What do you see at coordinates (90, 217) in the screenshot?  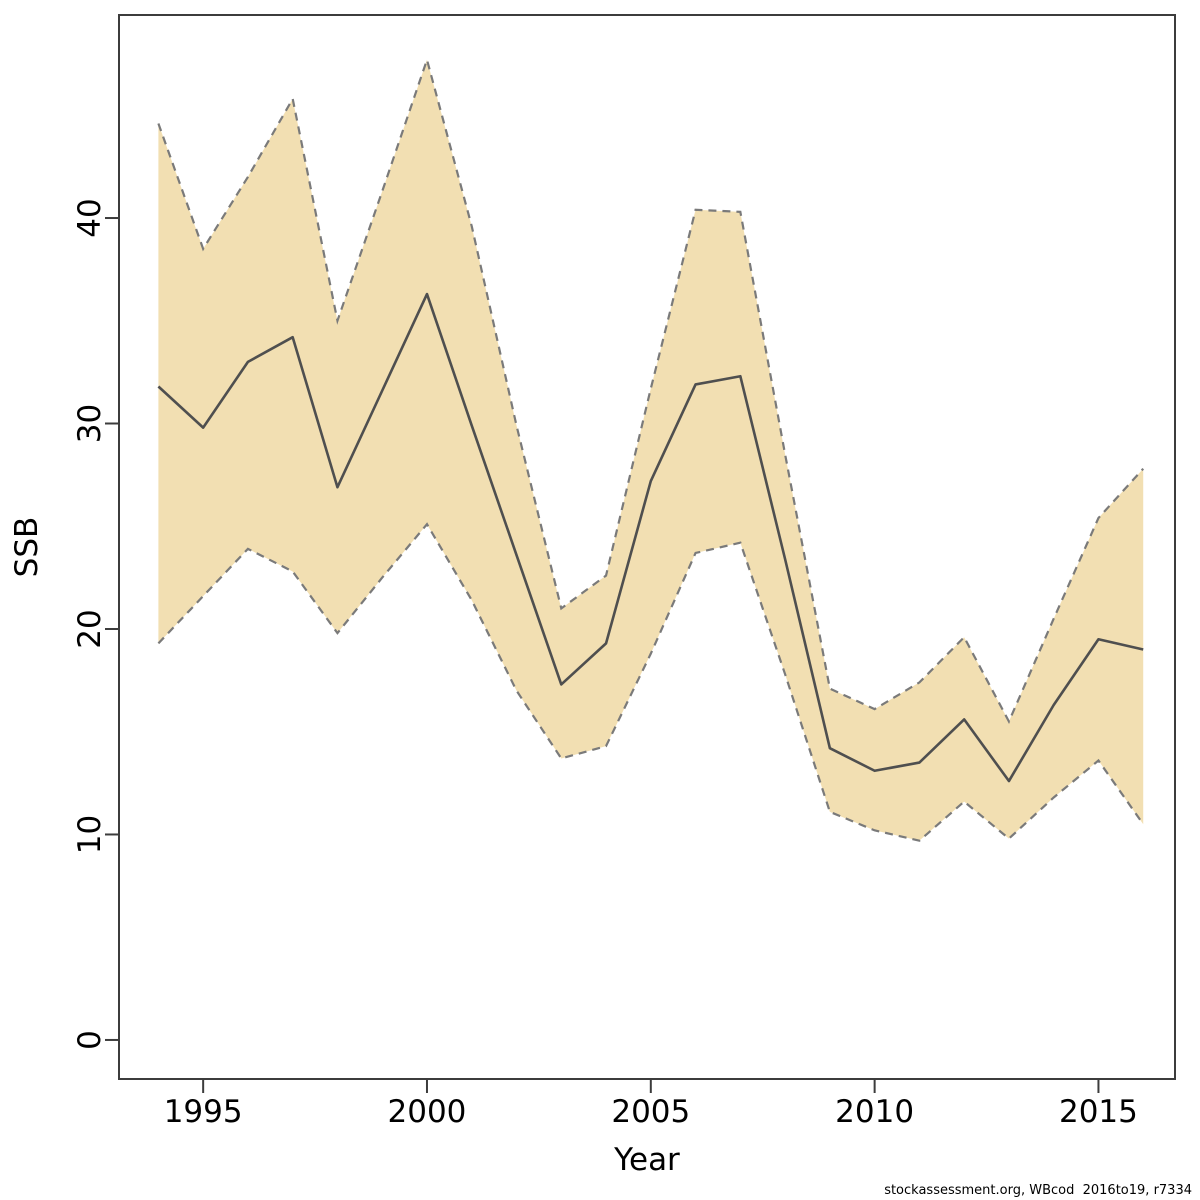 I see `y-tick-label: 40` at bounding box center [90, 217].